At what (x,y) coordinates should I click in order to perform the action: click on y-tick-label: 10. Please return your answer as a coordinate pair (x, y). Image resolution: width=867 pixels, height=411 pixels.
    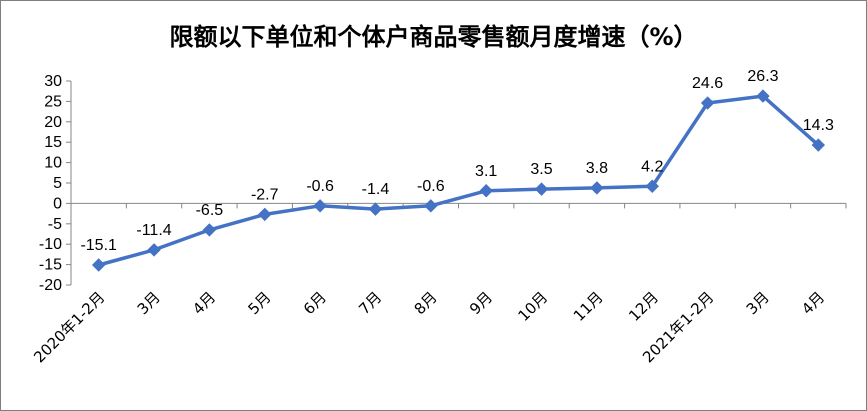
    Looking at the image, I should click on (53, 163).